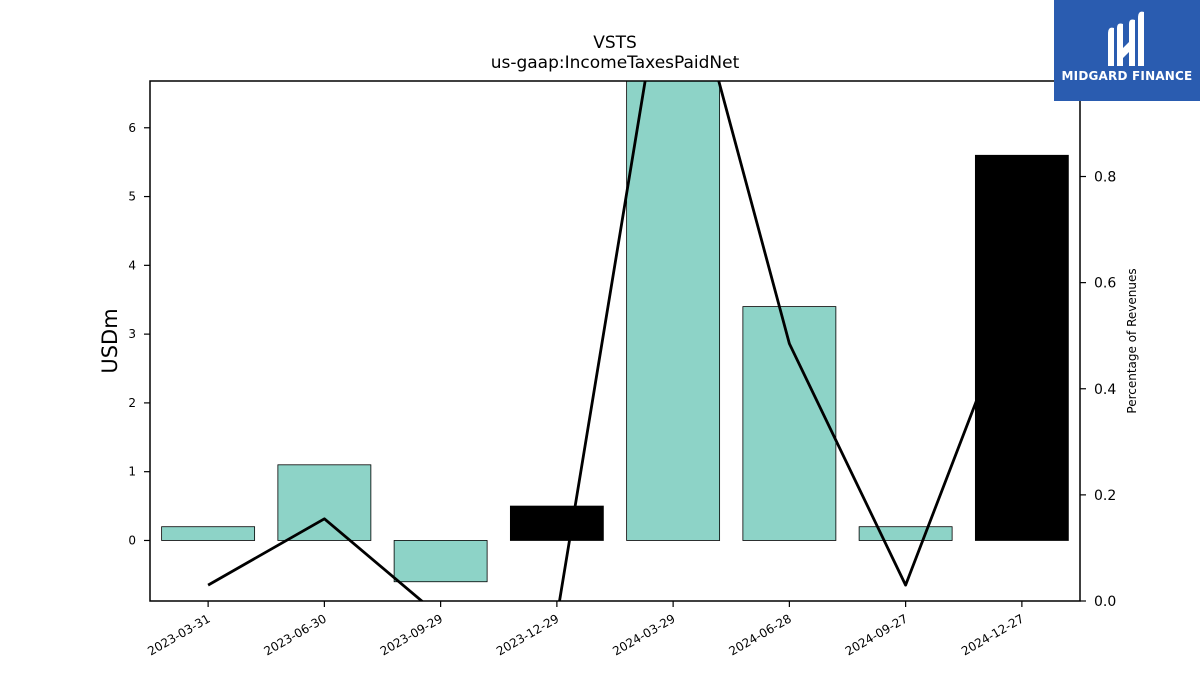 This screenshot has height=675, width=1200. What do you see at coordinates (527, 634) in the screenshot?
I see `x-tick-label: 2023-12-29` at bounding box center [527, 634].